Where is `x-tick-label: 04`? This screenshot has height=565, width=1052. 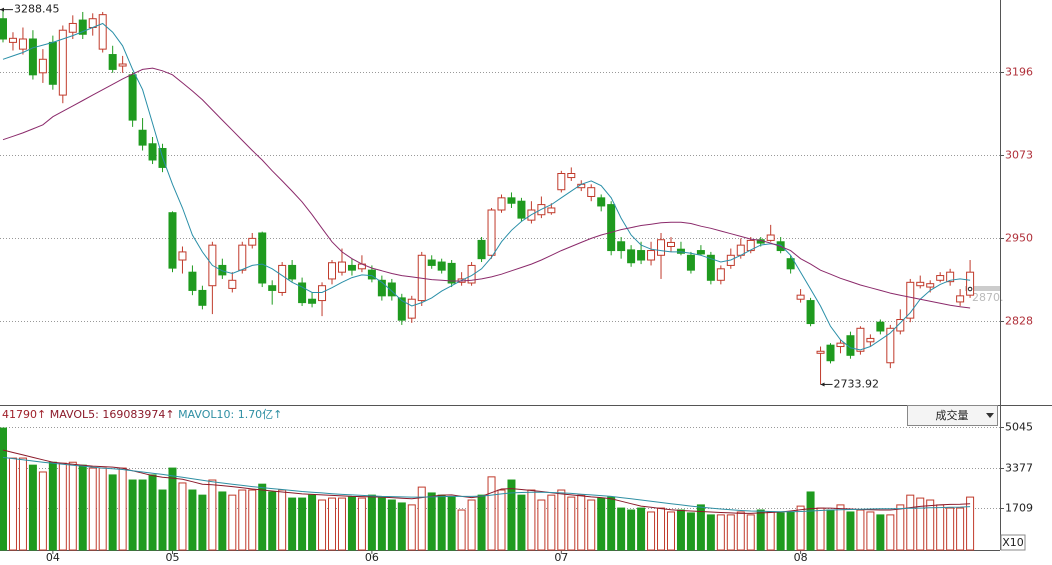
x-tick-label: 04 is located at coordinates (53, 557).